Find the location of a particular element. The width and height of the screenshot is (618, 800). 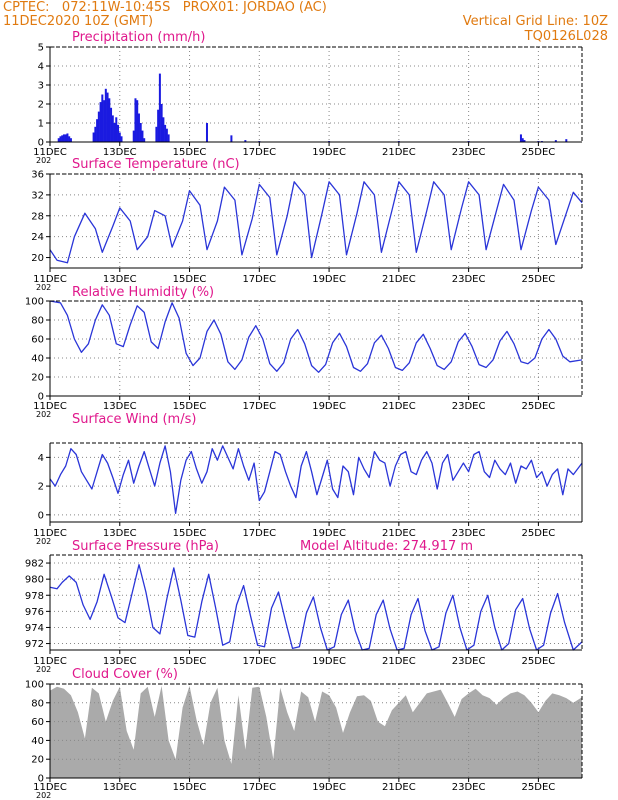

fill-layer is located at coordinates (316, 731).